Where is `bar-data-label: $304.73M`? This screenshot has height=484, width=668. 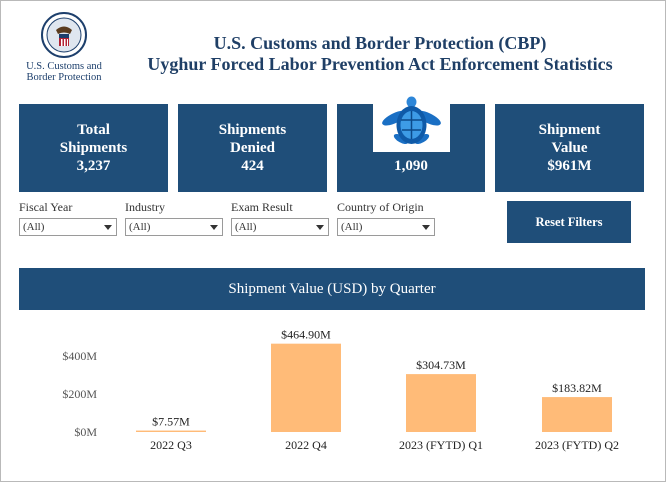 bar-data-label: $304.73M is located at coordinates (441, 365).